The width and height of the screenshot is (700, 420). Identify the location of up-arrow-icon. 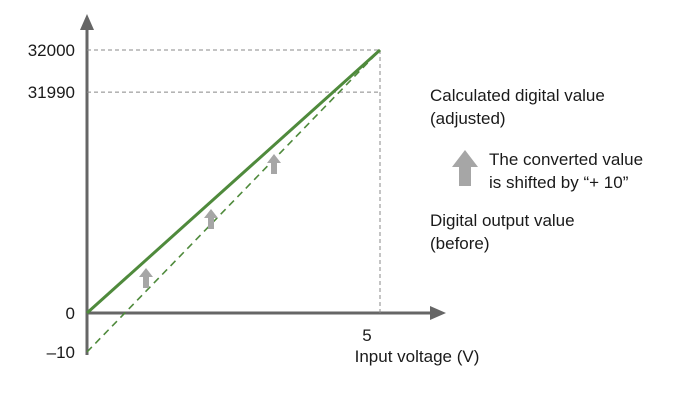
(465, 168).